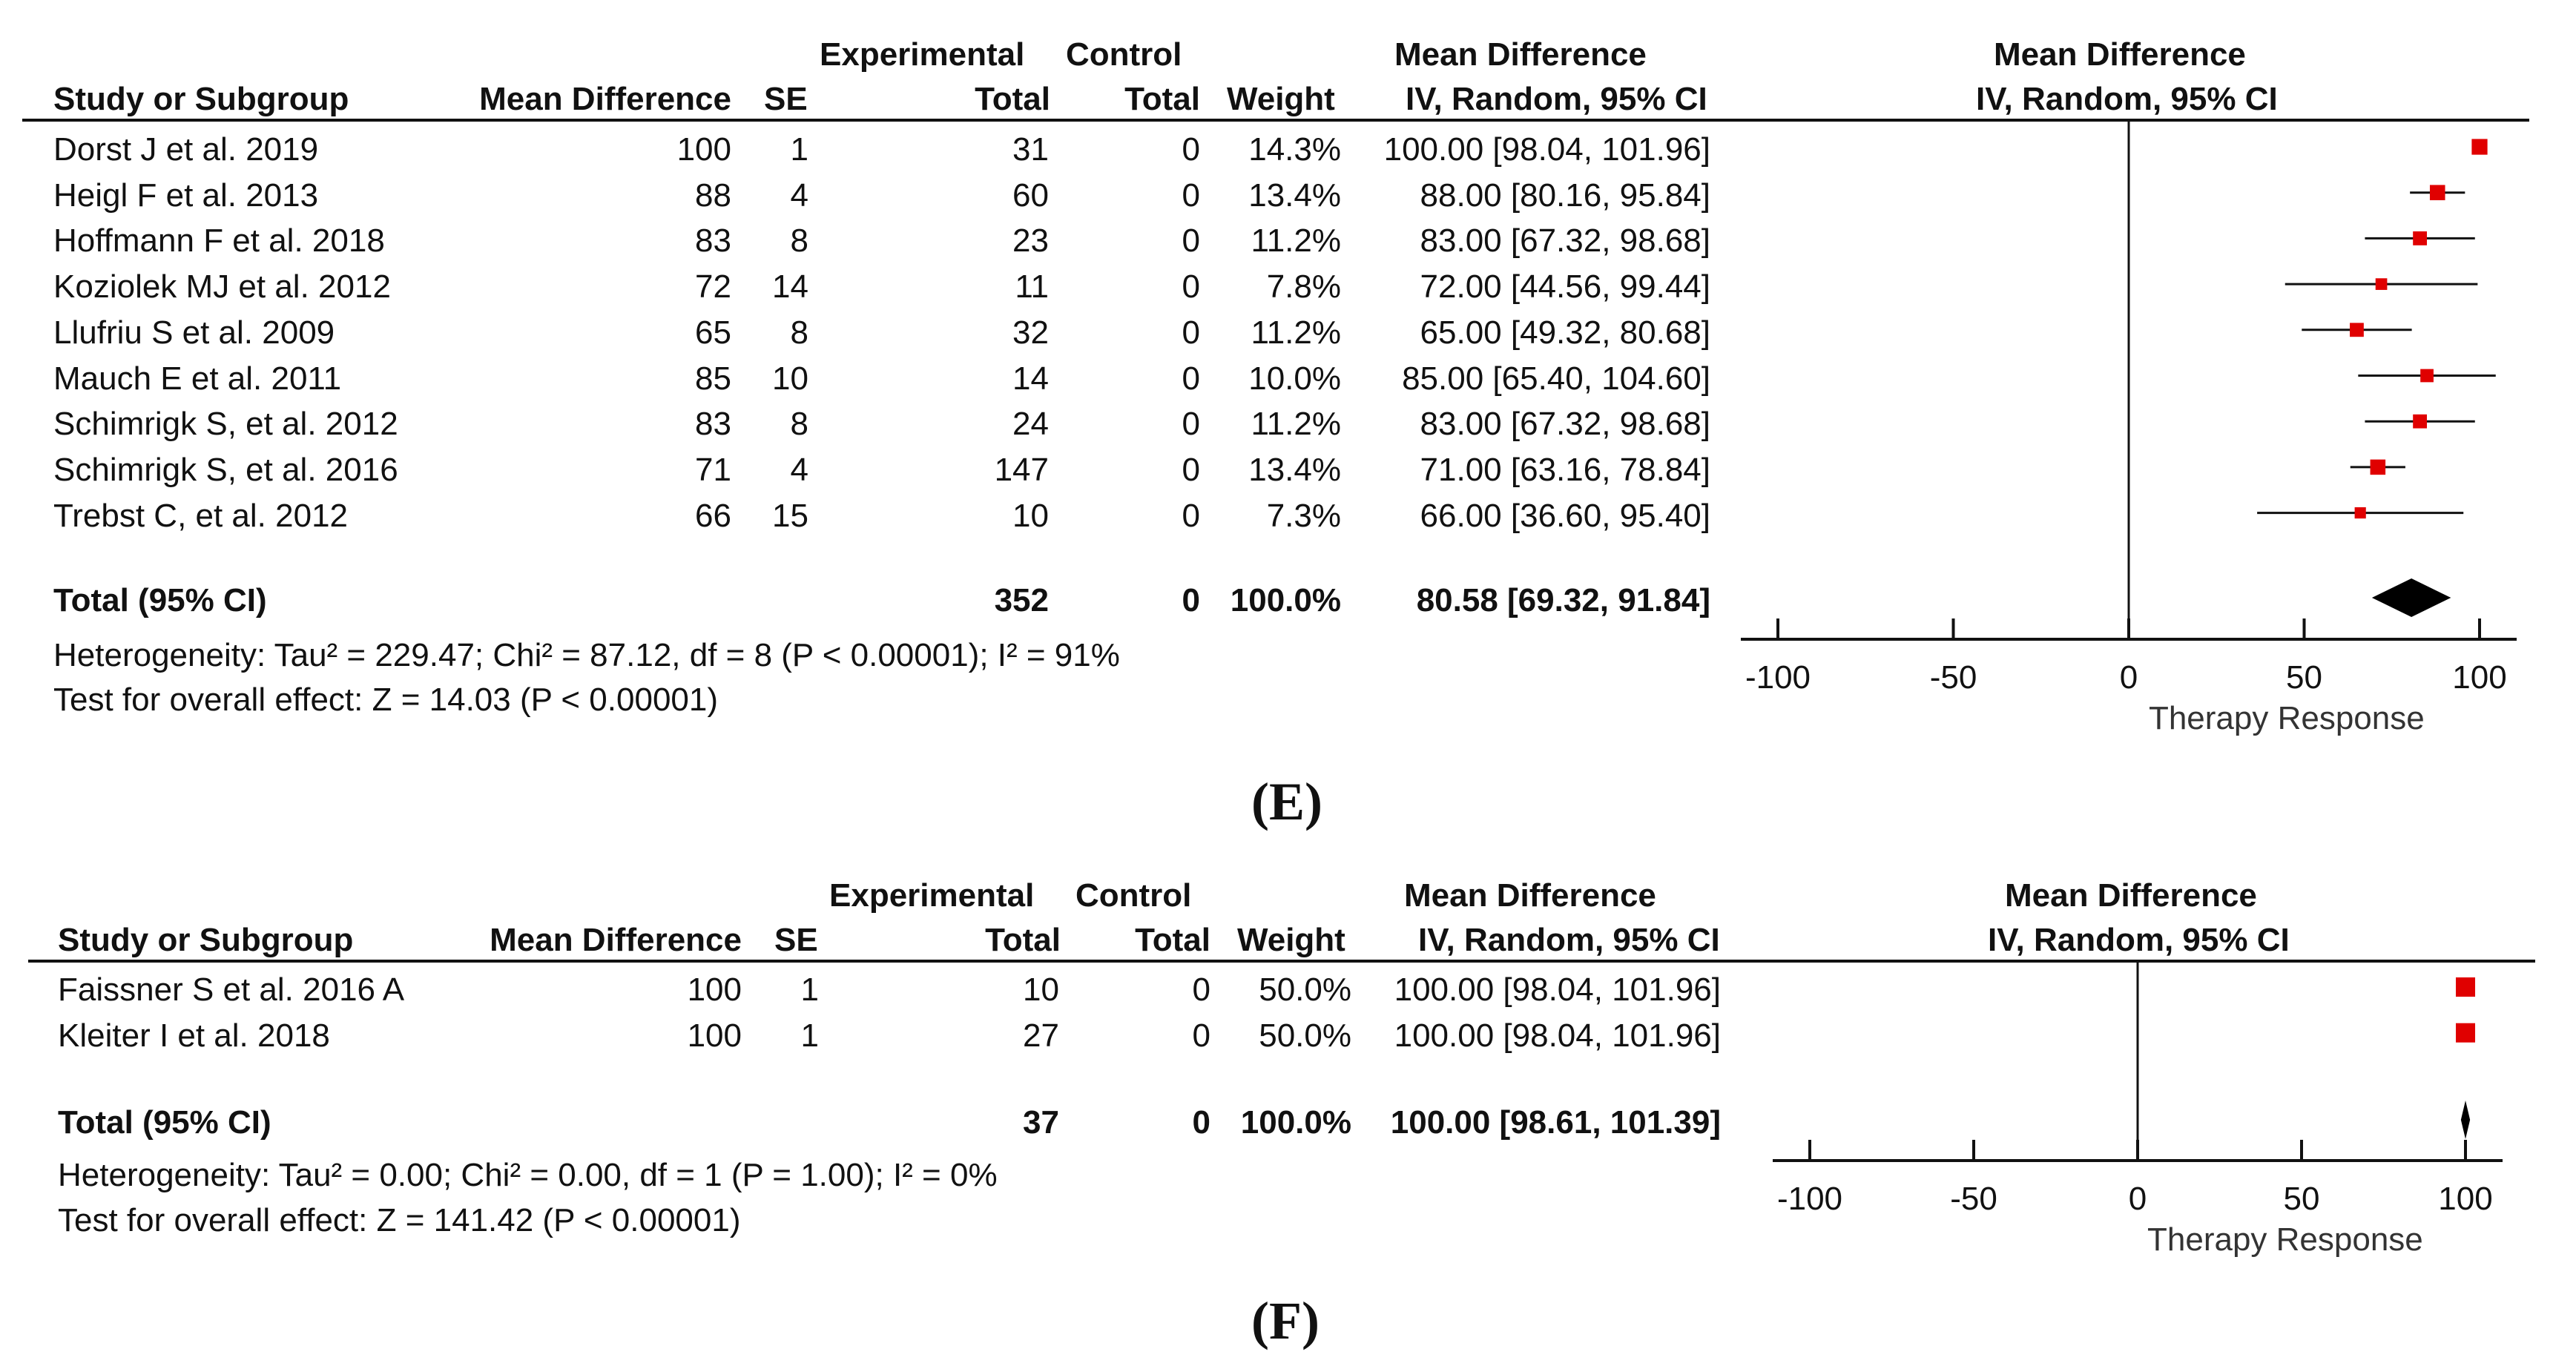  Describe the element at coordinates (1556, 378) in the screenshot. I see `study-ci: 85.00 [65.40, 104.60]` at that location.